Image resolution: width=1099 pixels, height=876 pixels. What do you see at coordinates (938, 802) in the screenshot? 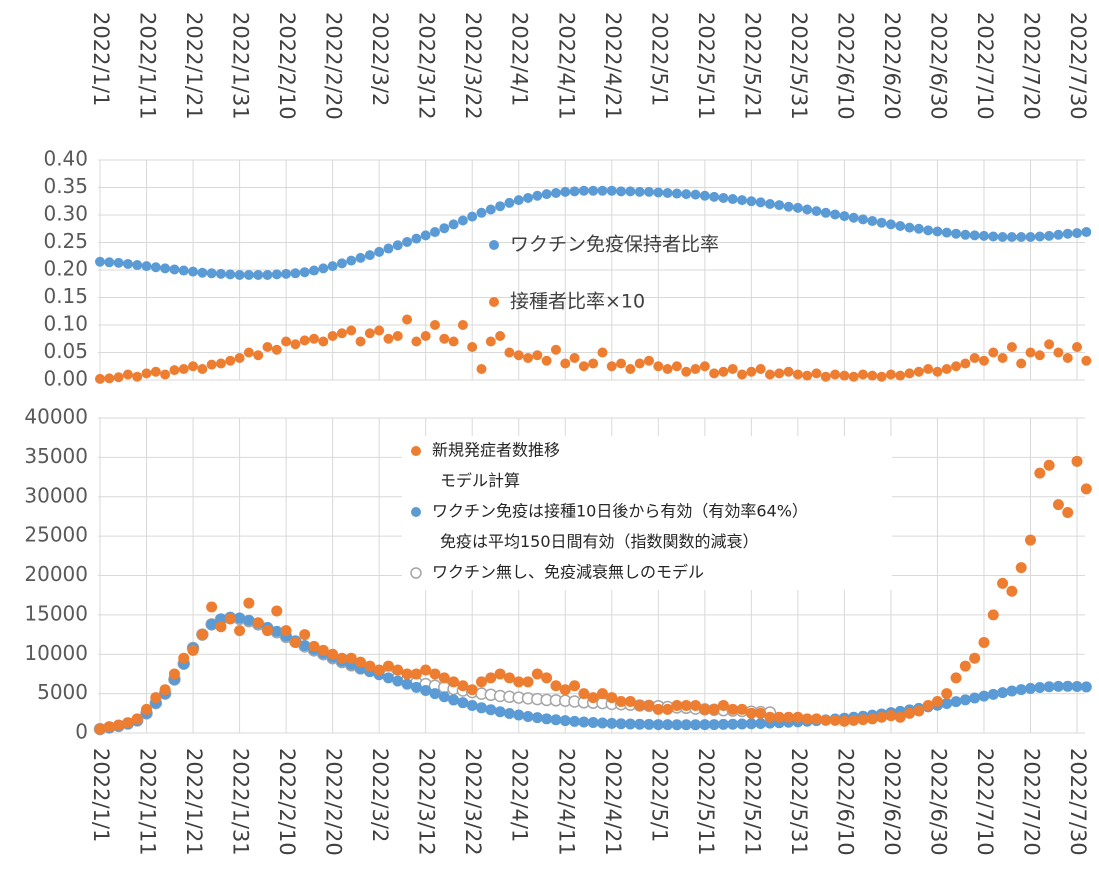
I see `x-tick-label: 2022/6/30` at bounding box center [938, 802].